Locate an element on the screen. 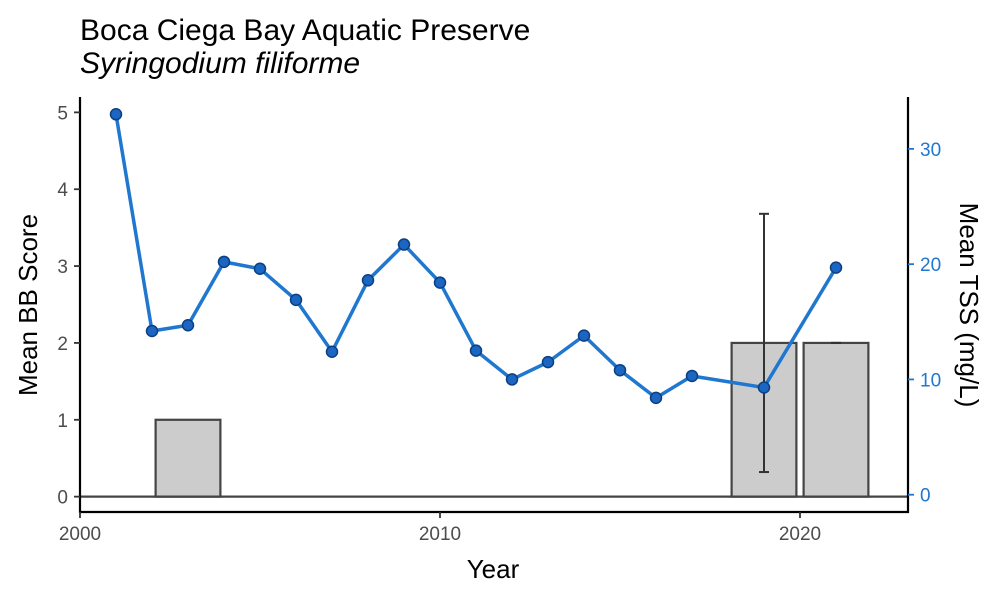  tss-point-2019 is located at coordinates (764, 387).